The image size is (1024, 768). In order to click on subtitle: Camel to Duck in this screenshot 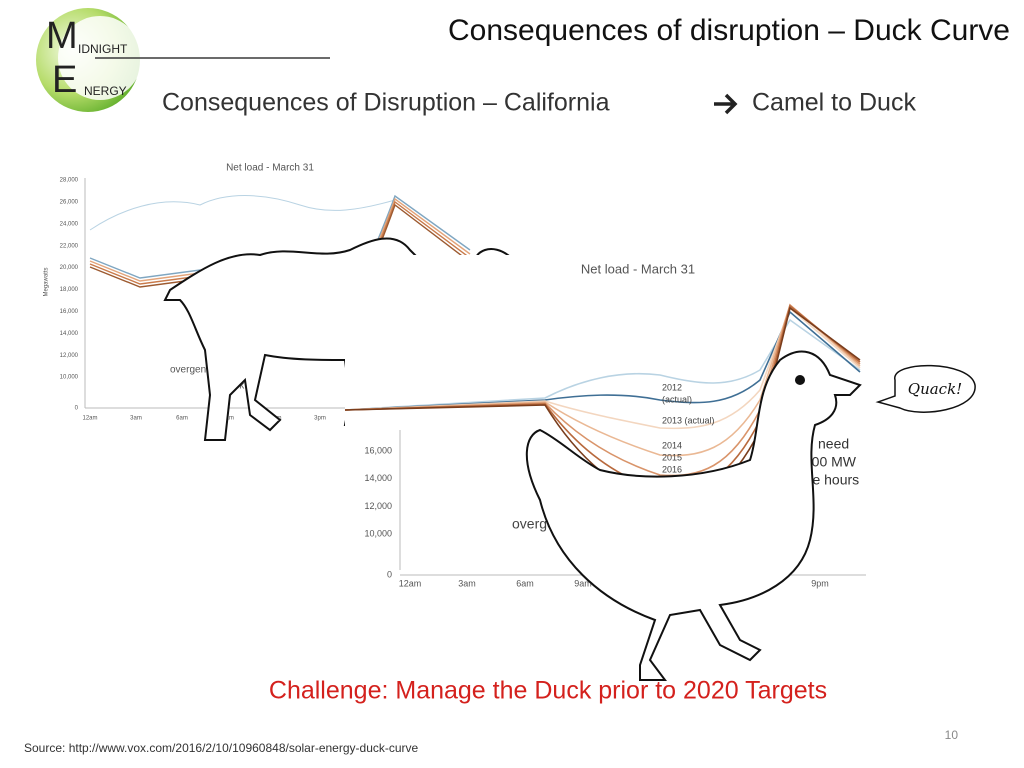, I will do `click(834, 103)`.